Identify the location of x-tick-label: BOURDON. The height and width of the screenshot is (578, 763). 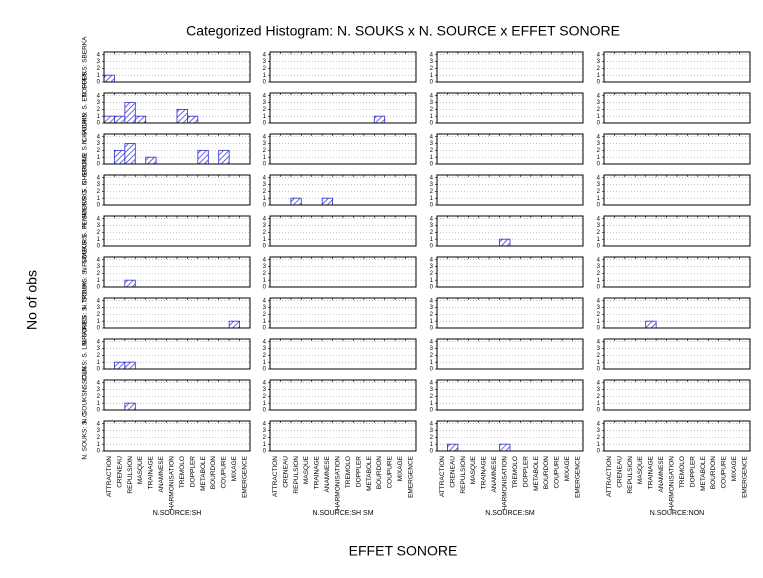
(713, 473).